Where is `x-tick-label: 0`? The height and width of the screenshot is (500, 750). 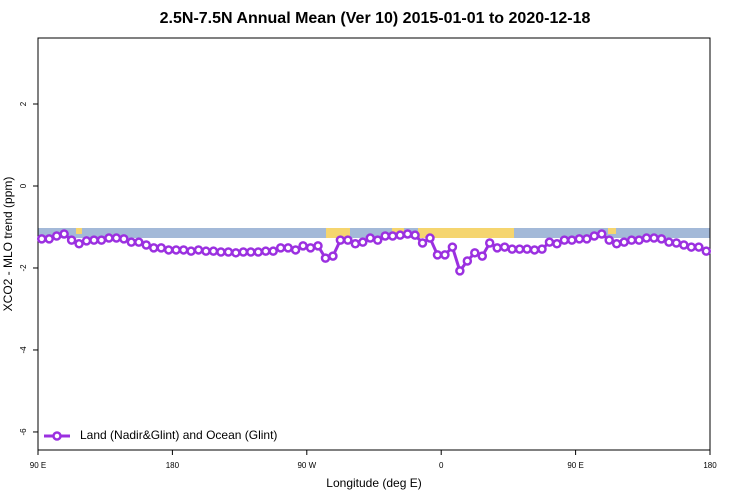
x-tick-label: 0 is located at coordinates (441, 465).